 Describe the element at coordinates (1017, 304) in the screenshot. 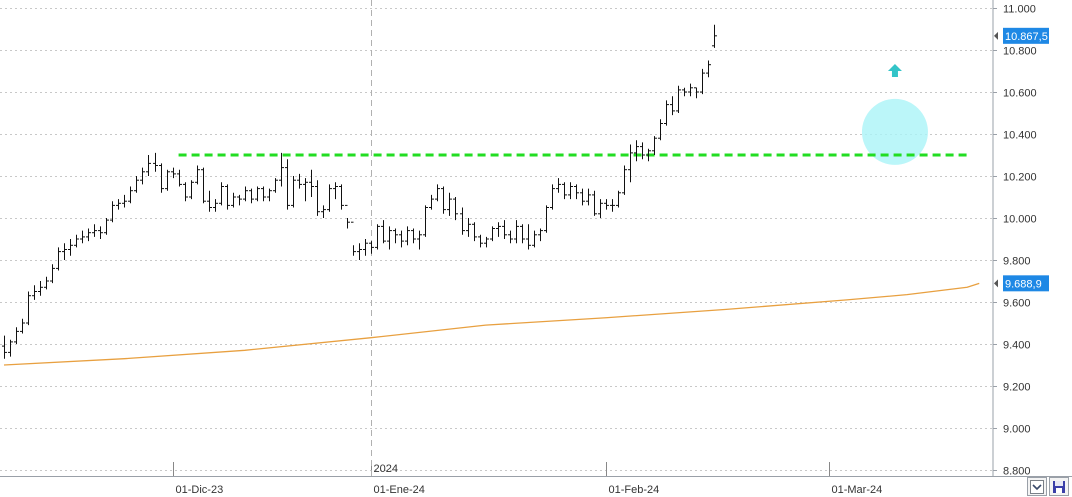

I see `y-tick-label: 9.600` at that location.